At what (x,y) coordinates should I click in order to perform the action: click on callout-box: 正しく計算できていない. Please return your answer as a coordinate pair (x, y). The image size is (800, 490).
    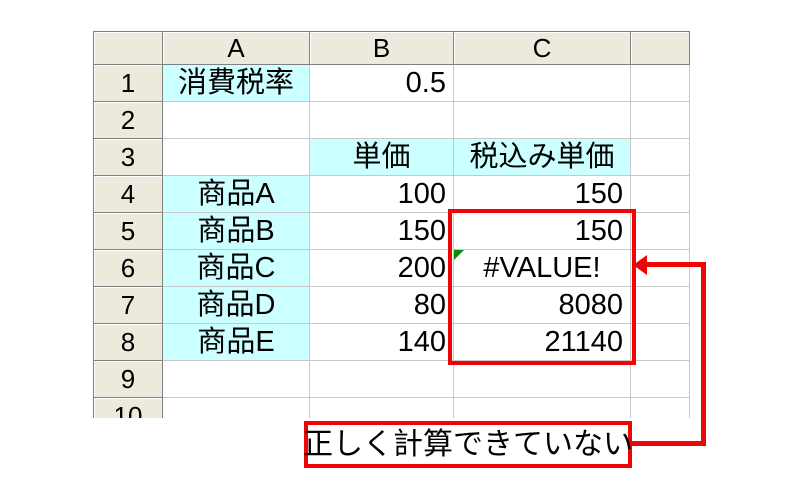
    Looking at the image, I should click on (468, 444).